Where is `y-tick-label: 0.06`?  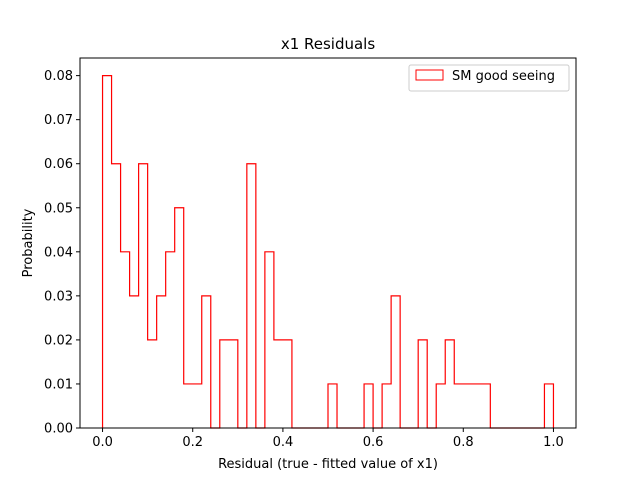
y-tick-label: 0.06 is located at coordinates (58, 164).